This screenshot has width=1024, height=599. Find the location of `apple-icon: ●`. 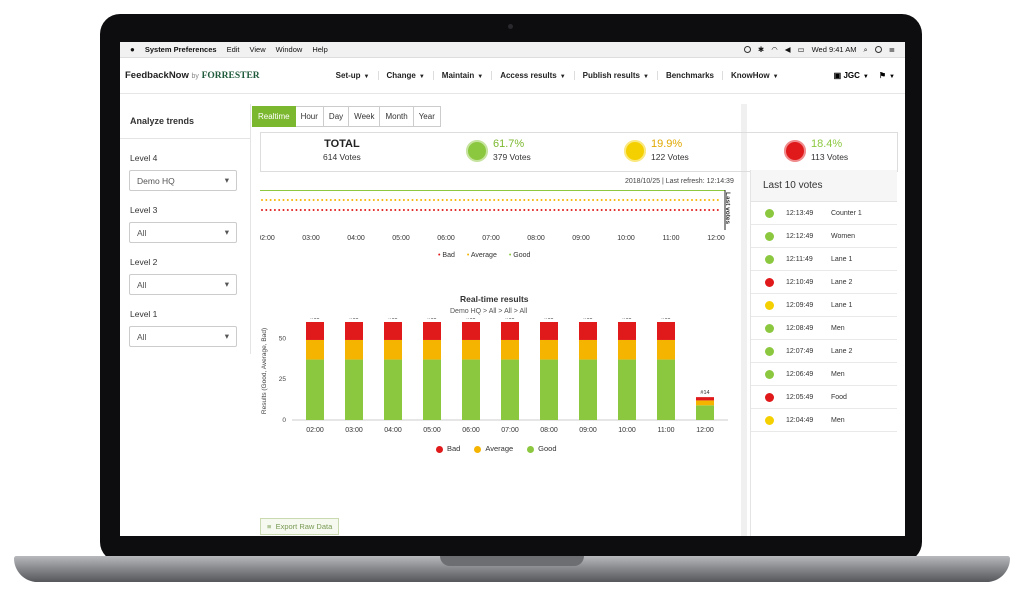

apple-icon: ● is located at coordinates (132, 49).